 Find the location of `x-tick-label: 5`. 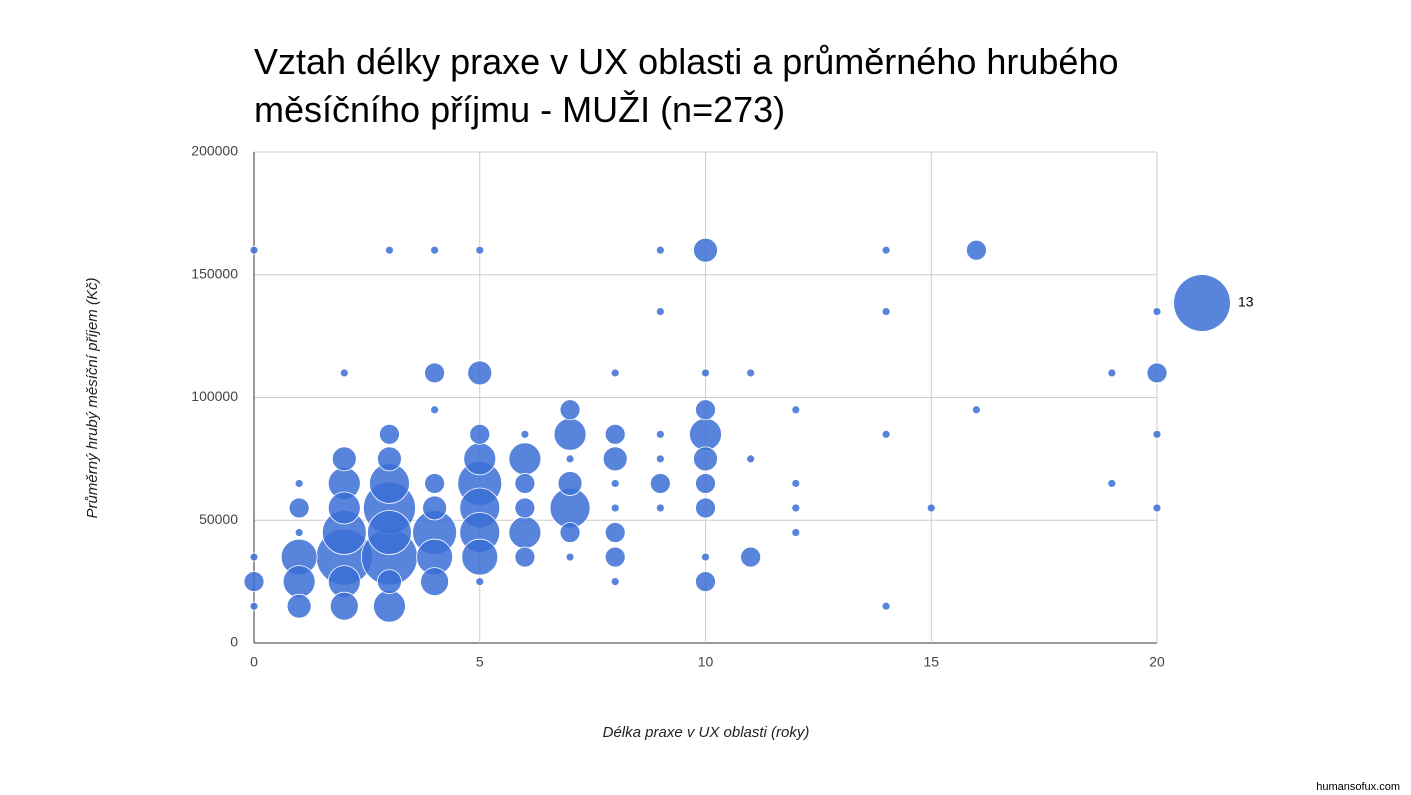

x-tick-label: 5 is located at coordinates (480, 662).